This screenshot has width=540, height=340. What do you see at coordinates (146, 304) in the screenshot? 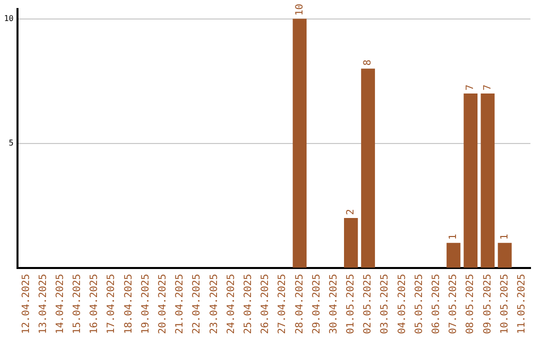
I see `x-tick-label: 19.04.2025` at bounding box center [146, 304].